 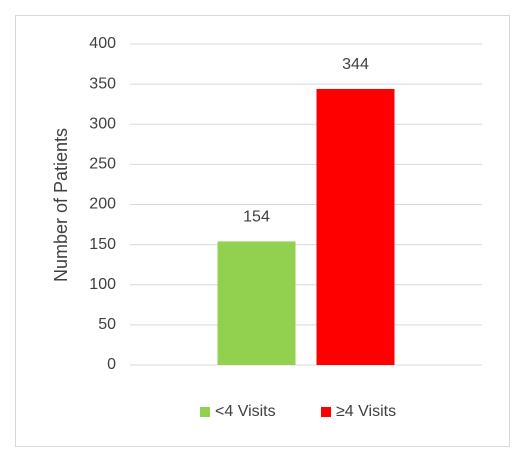 What do you see at coordinates (102, 123) in the screenshot?
I see `y-tick-label: 300` at bounding box center [102, 123].